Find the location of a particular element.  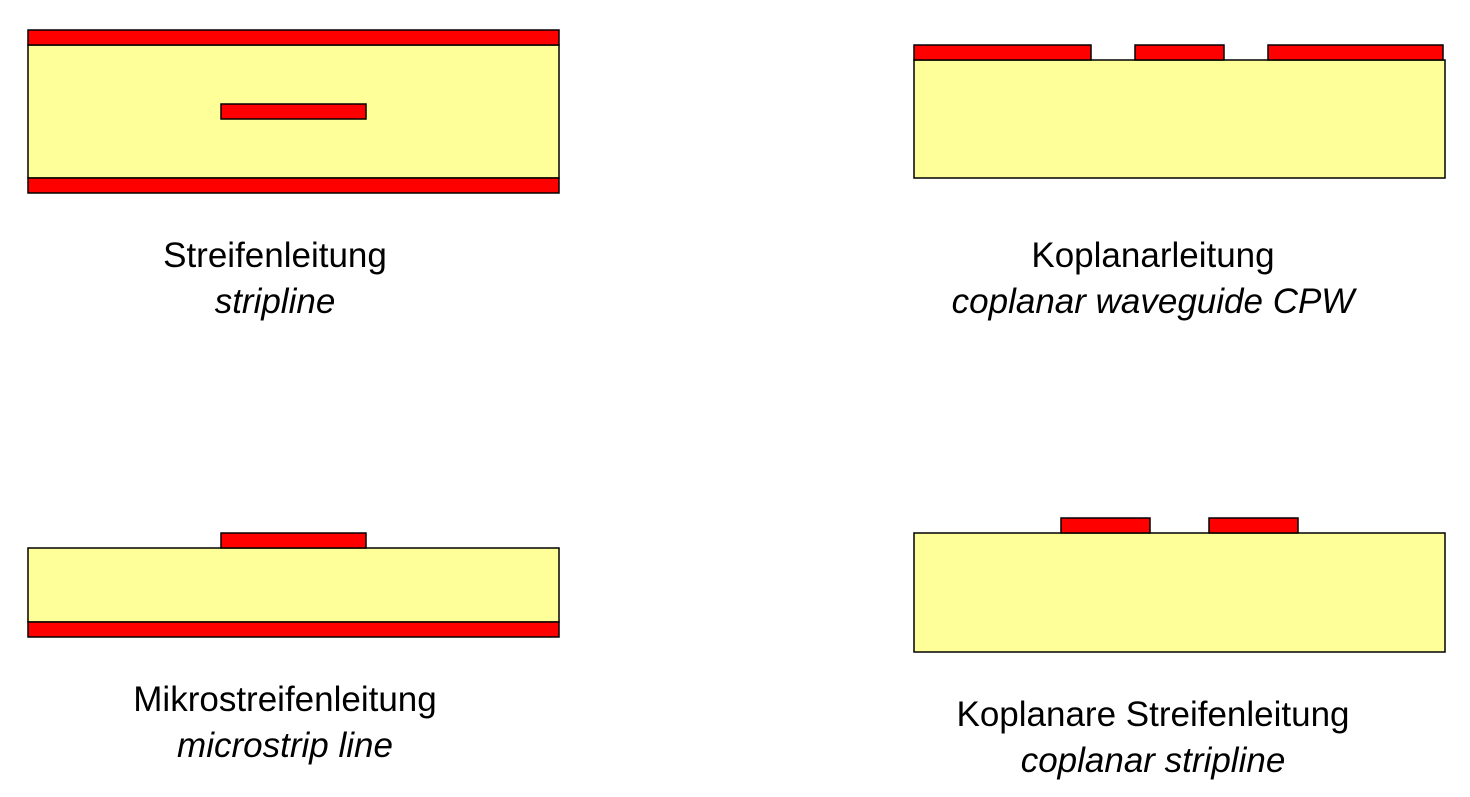

cpw-cross-section is located at coordinates (1179, 111).